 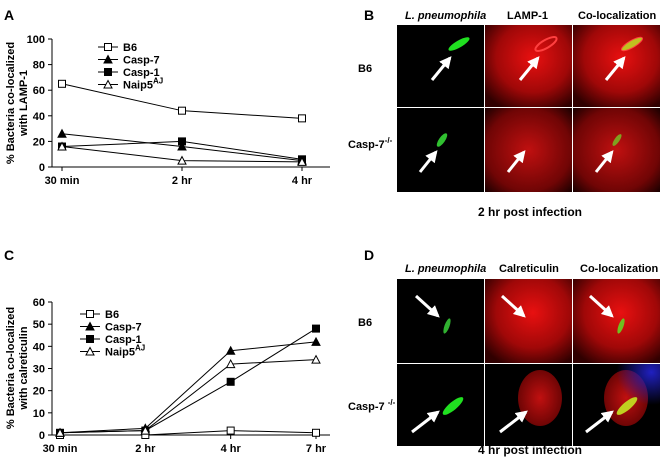 I want to click on y-tick-label: 50, so click(x=39, y=325).